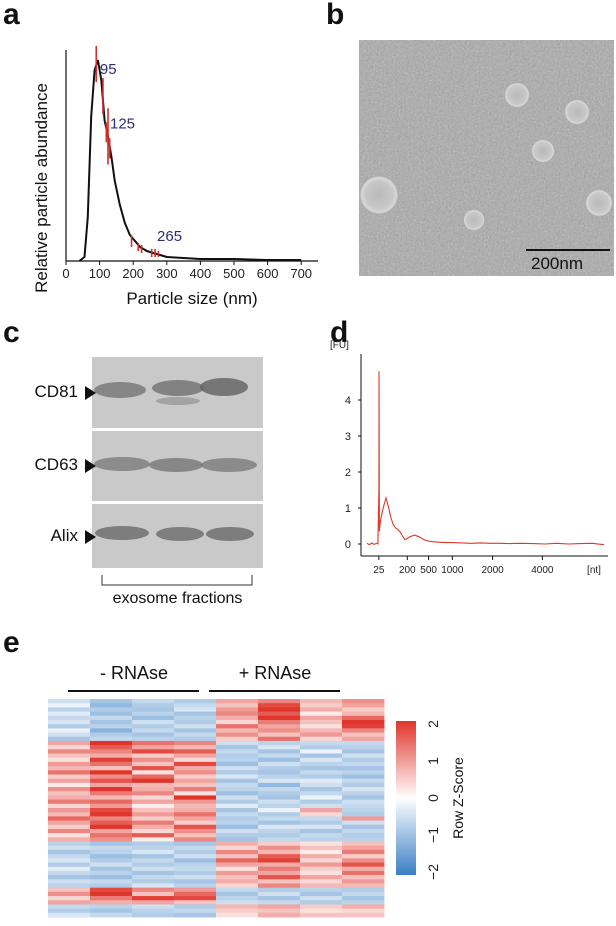  Describe the element at coordinates (122, 123) in the screenshot. I see `peak-annotation: 125` at that location.